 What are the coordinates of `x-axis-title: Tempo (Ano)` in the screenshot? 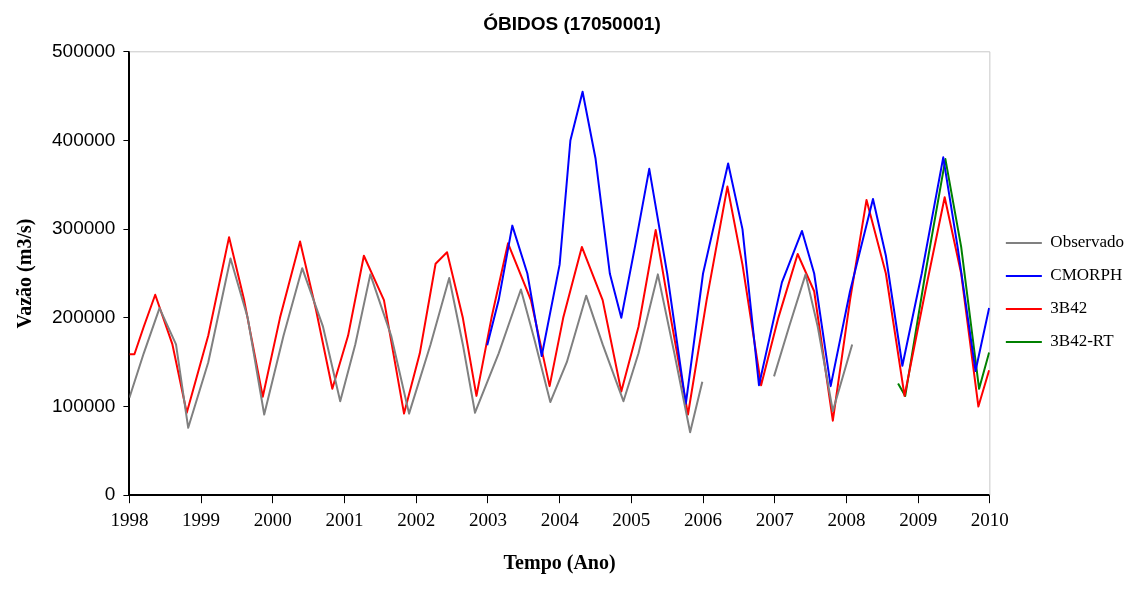 It's located at (559, 563).